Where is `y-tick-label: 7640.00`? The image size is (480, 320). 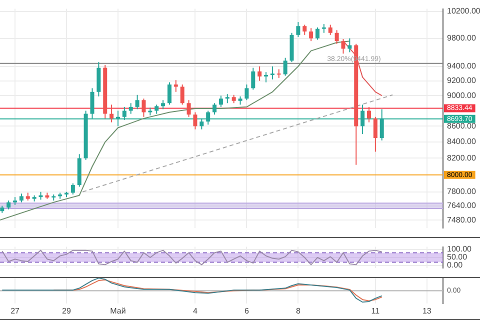
y-tick-label: 7640.00 is located at coordinates (461, 205).